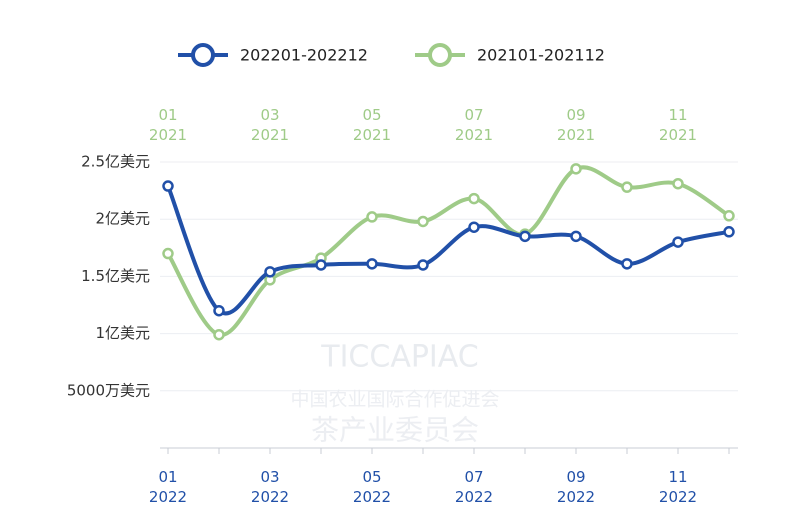 Image resolution: width=800 pixels, height=522 pixels. Describe the element at coordinates (304, 55) in the screenshot. I see `legend-label: 202201-202212` at that location.